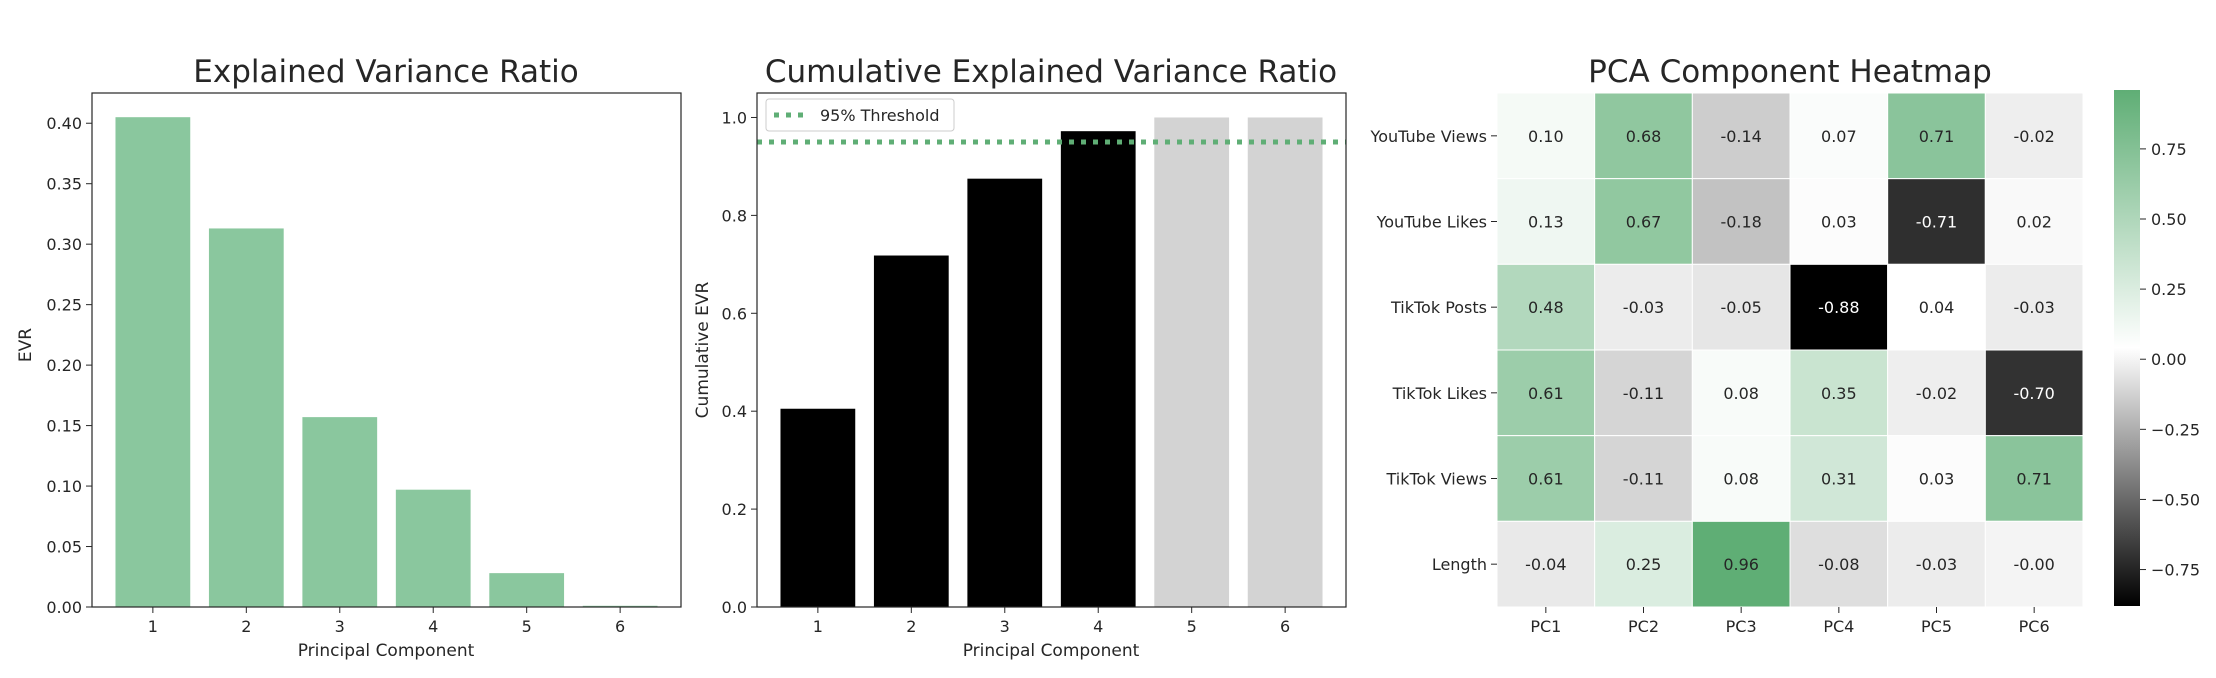 This screenshot has height=678, width=2216. I want to click on heatmap-row-label: Length, so click(1459, 564).